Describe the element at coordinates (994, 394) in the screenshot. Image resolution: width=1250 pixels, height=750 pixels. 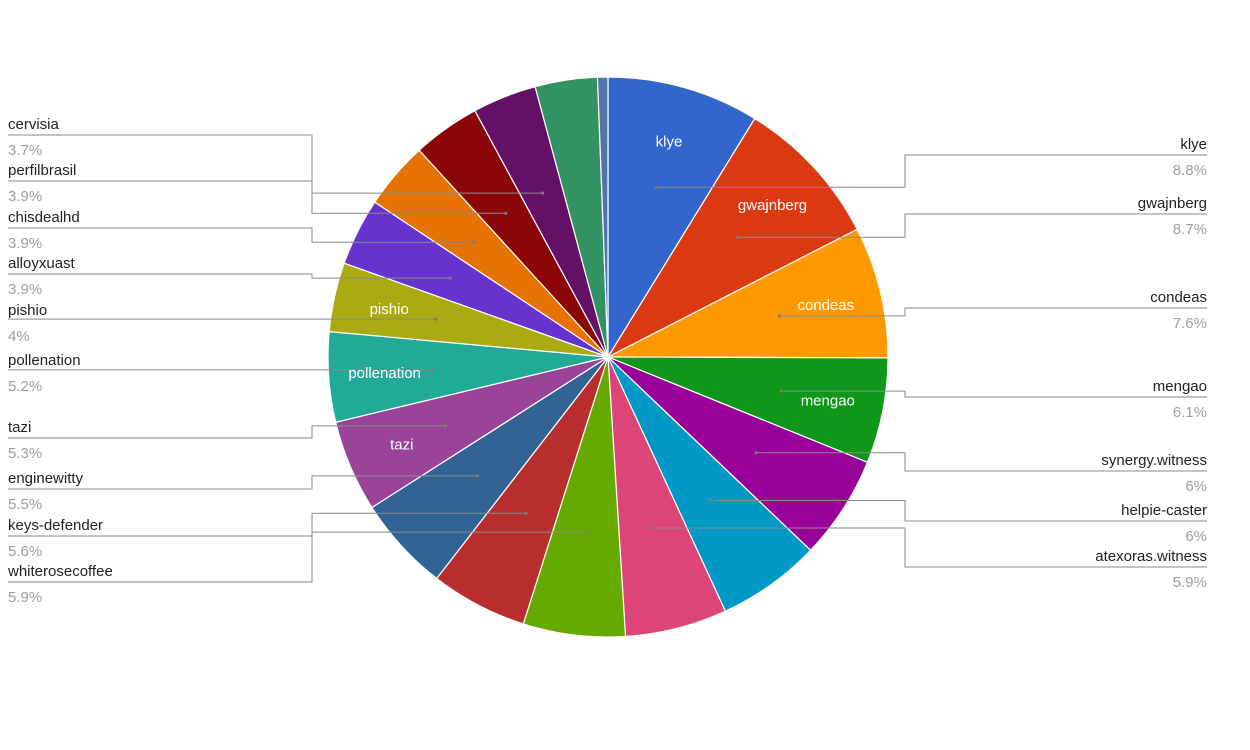
I see `leader-line-mengao` at that location.